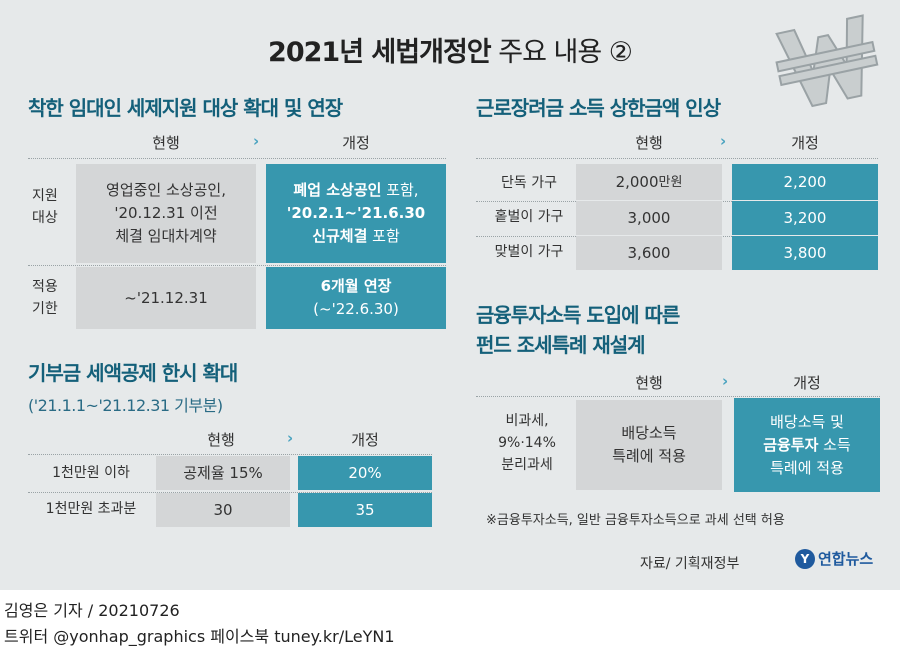 This screenshot has height=647, width=900. What do you see at coordinates (45, 298) in the screenshot?
I see `s1-row2-label: 적용 기한` at bounding box center [45, 298].